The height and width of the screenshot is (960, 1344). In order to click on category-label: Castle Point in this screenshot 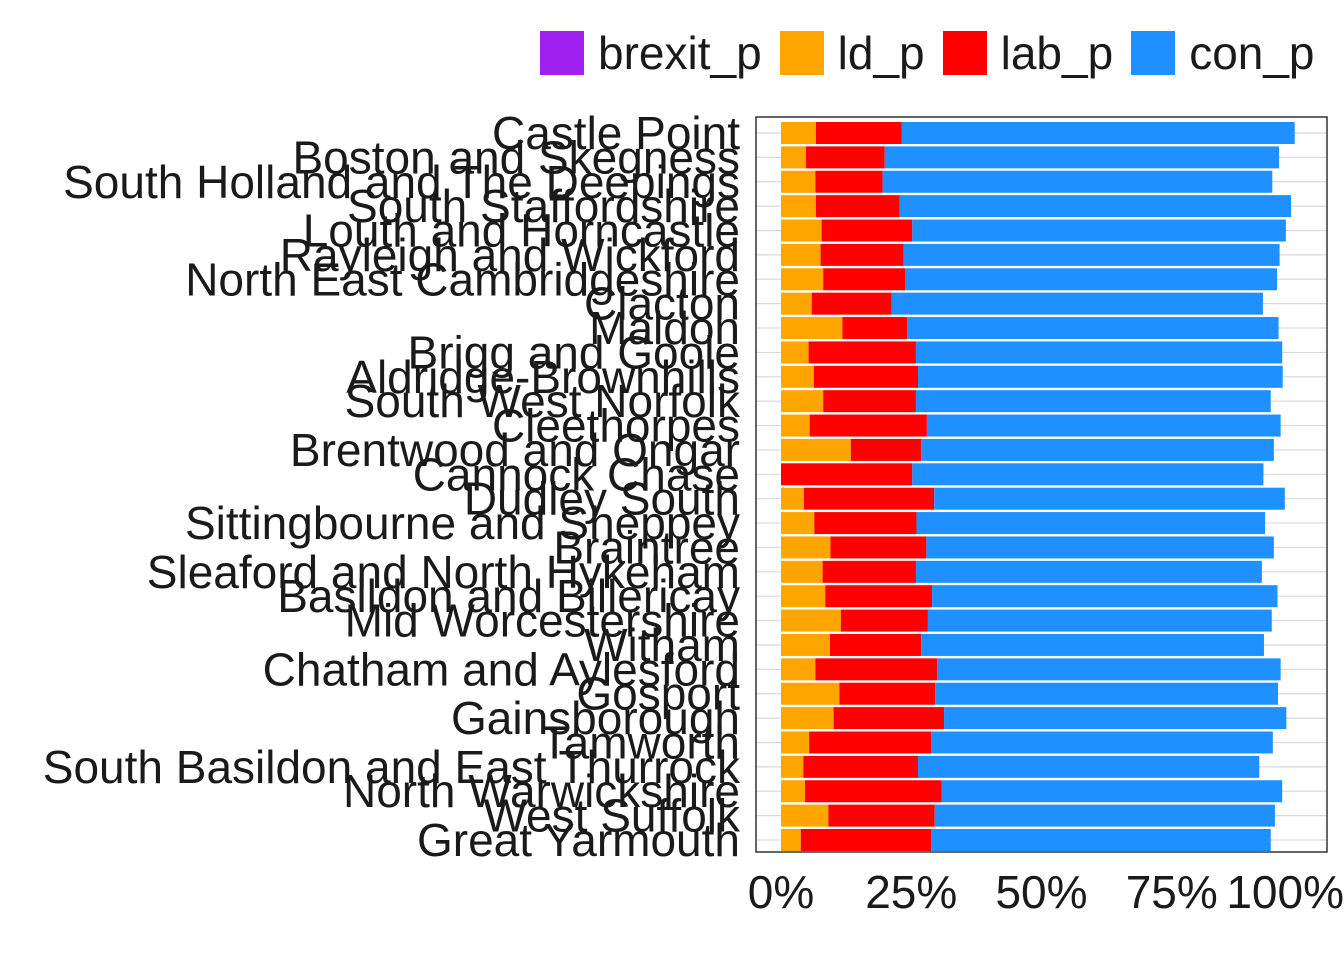, I will do `click(616, 133)`.